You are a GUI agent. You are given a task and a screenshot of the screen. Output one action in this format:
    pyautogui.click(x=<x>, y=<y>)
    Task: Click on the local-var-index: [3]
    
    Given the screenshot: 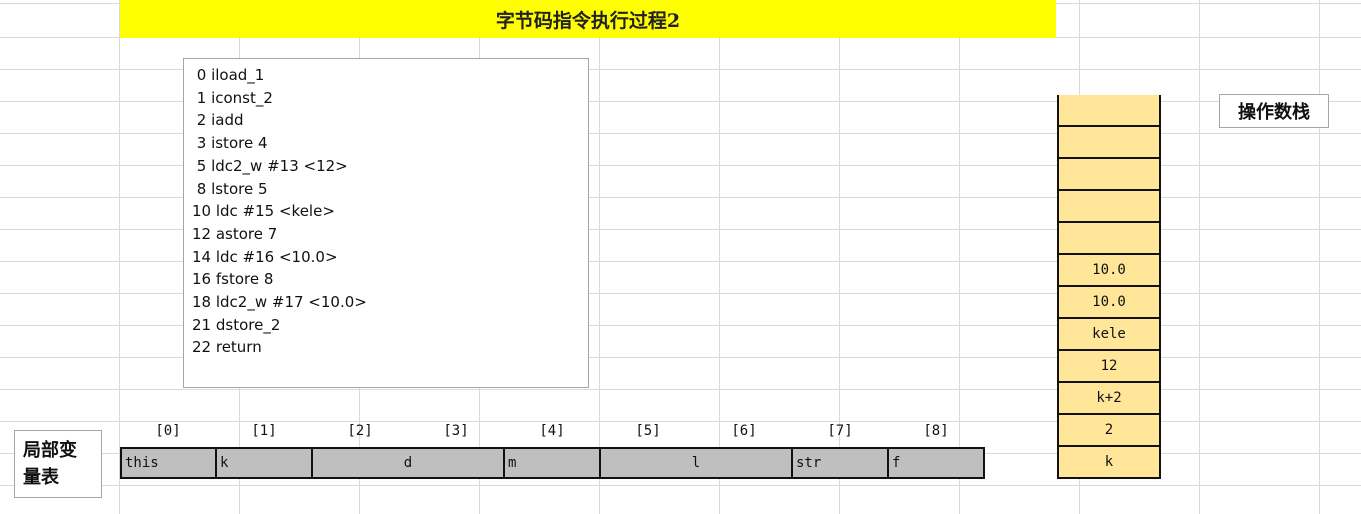 What is the action you would take?
    pyautogui.click(x=456, y=431)
    